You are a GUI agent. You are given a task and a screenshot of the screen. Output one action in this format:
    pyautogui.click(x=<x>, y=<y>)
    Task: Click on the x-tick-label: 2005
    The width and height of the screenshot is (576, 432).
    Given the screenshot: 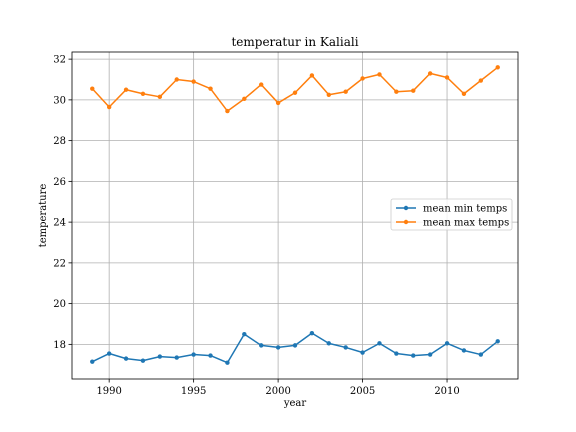 What is the action you would take?
    pyautogui.click(x=362, y=391)
    